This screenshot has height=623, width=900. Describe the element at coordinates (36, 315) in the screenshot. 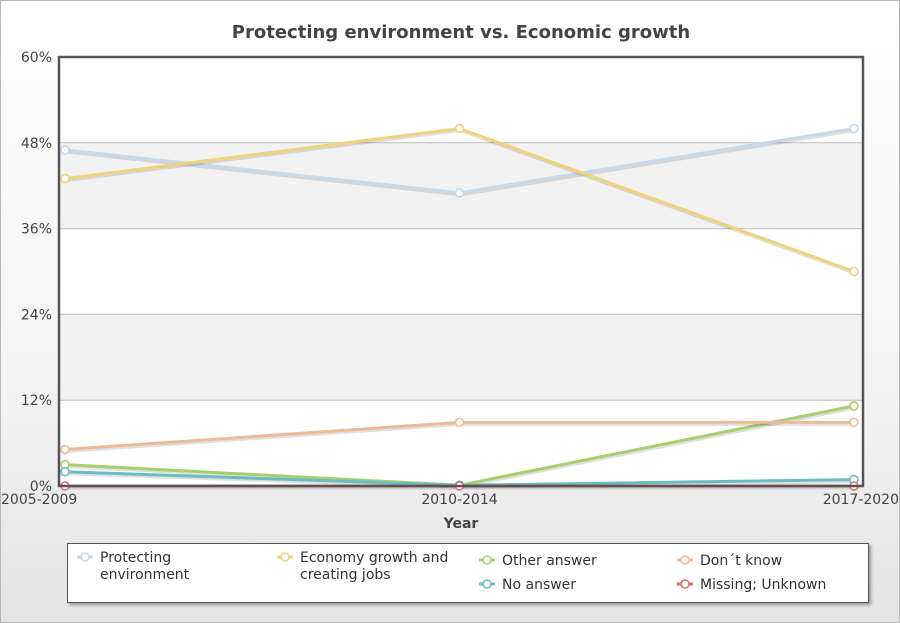

I see `y-tick-label: 24%` at that location.